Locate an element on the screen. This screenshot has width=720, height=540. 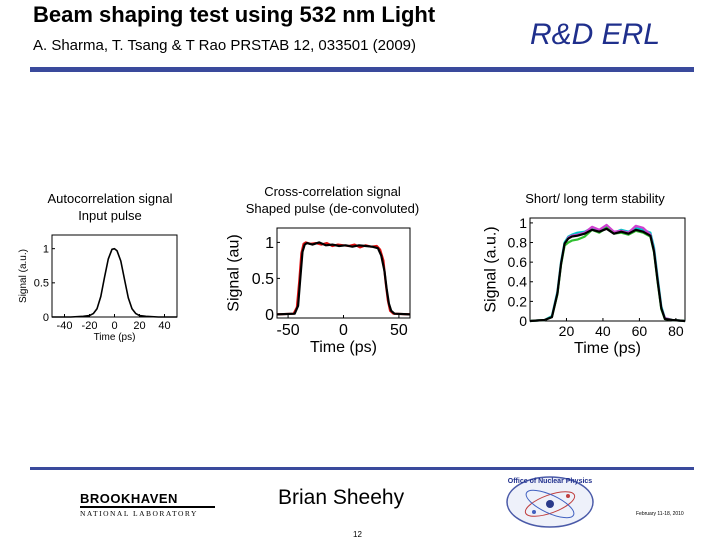
x-tick-label: -20 is located at coordinates (90, 326).